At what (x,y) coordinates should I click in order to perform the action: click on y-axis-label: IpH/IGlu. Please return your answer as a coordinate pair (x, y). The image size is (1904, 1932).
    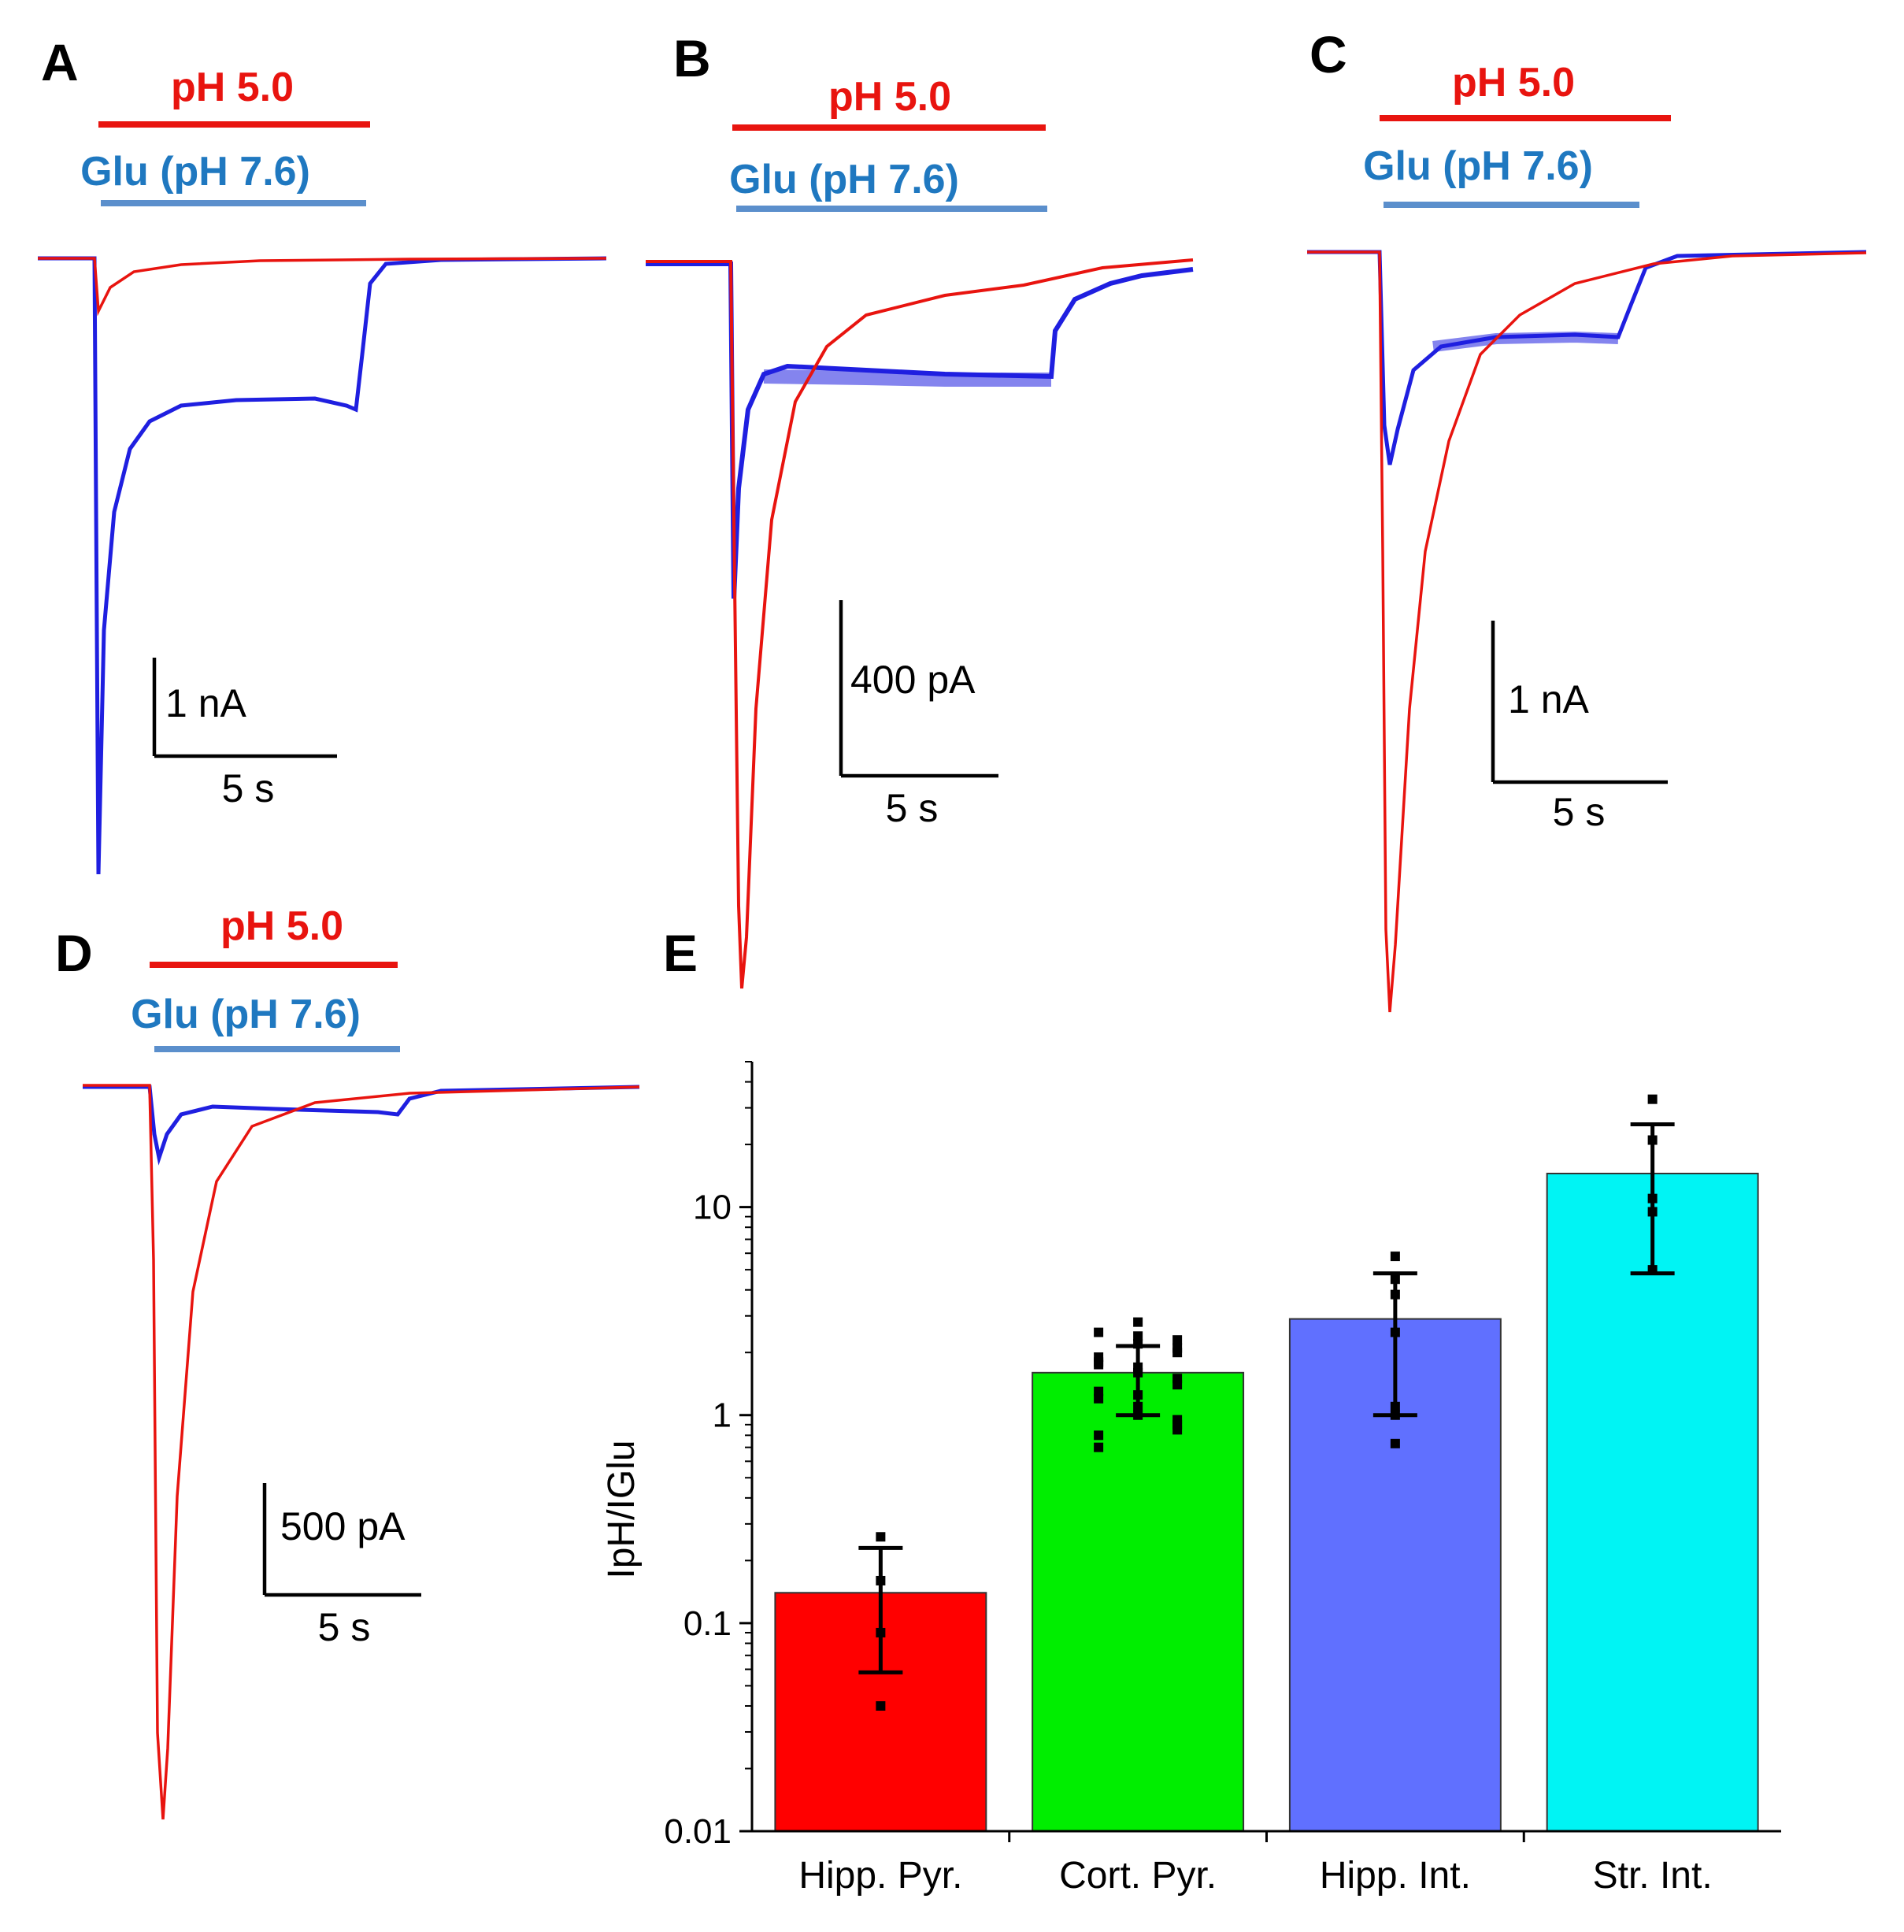
    Looking at the image, I should click on (622, 1509).